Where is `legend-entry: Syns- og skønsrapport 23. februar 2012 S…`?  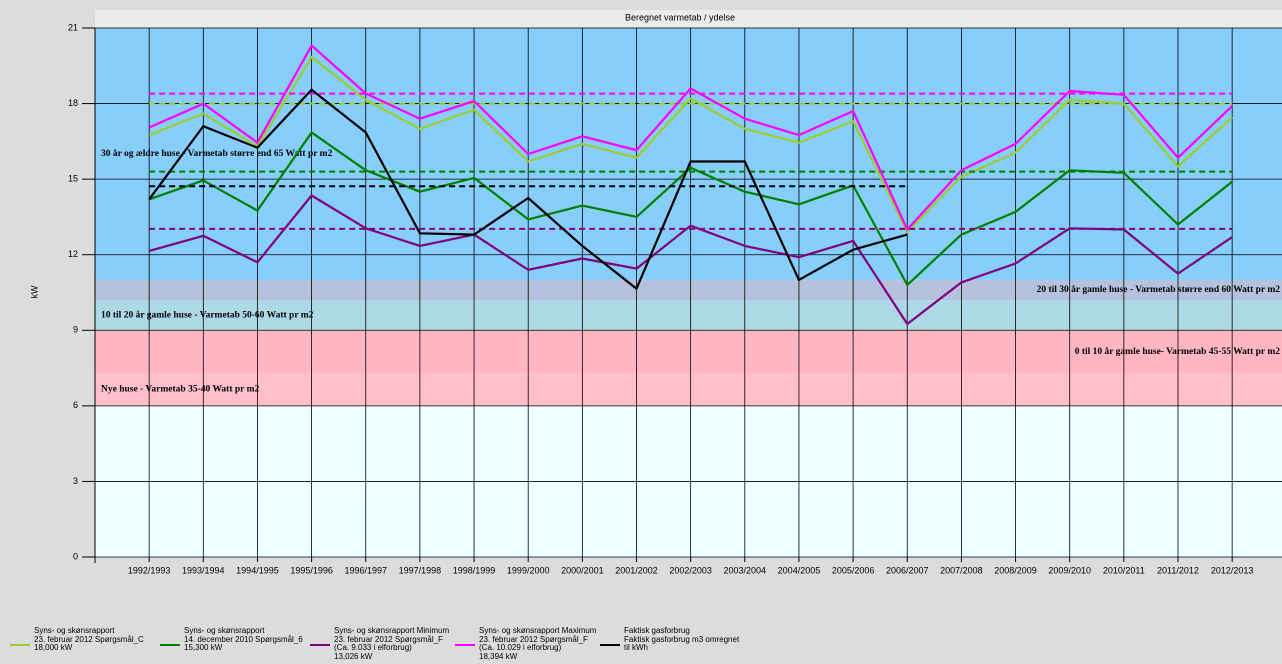
legend-entry: Syns- og skønsrapport 23. februar 2012 S… is located at coordinates (77, 639).